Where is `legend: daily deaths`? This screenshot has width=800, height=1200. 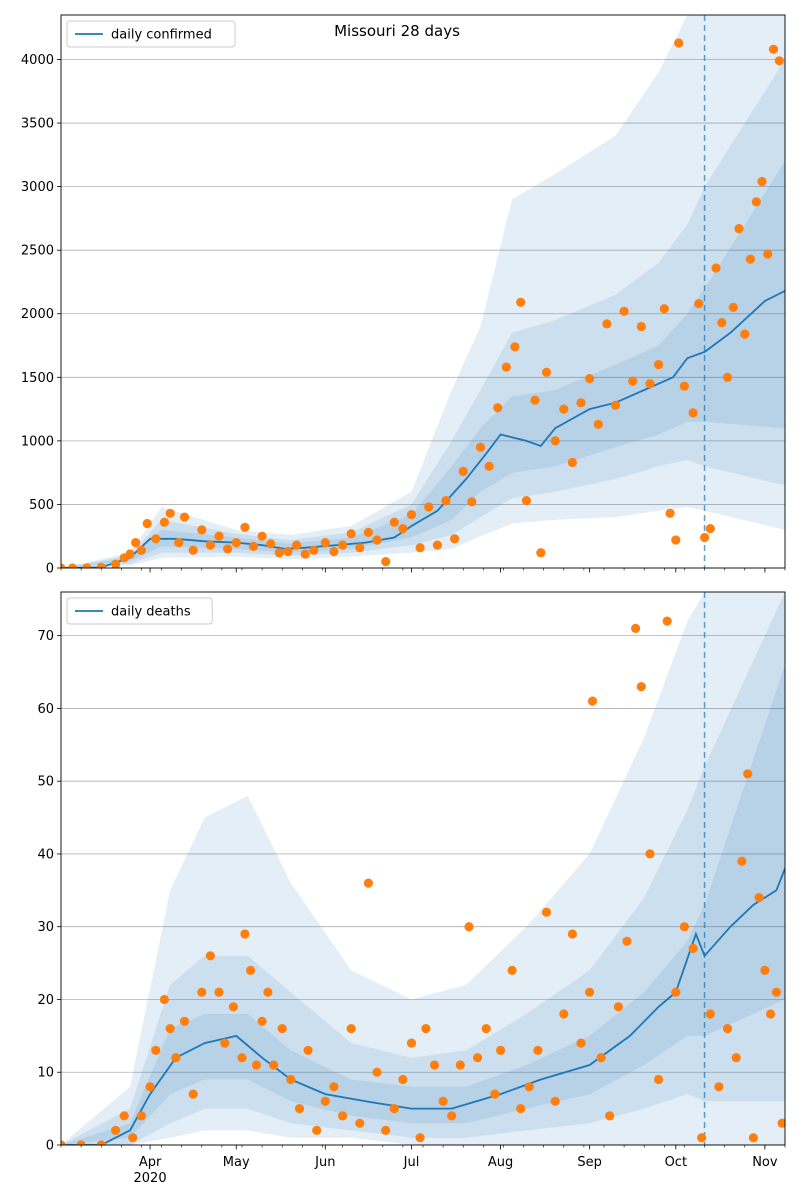
legend: daily deaths is located at coordinates (139, 611).